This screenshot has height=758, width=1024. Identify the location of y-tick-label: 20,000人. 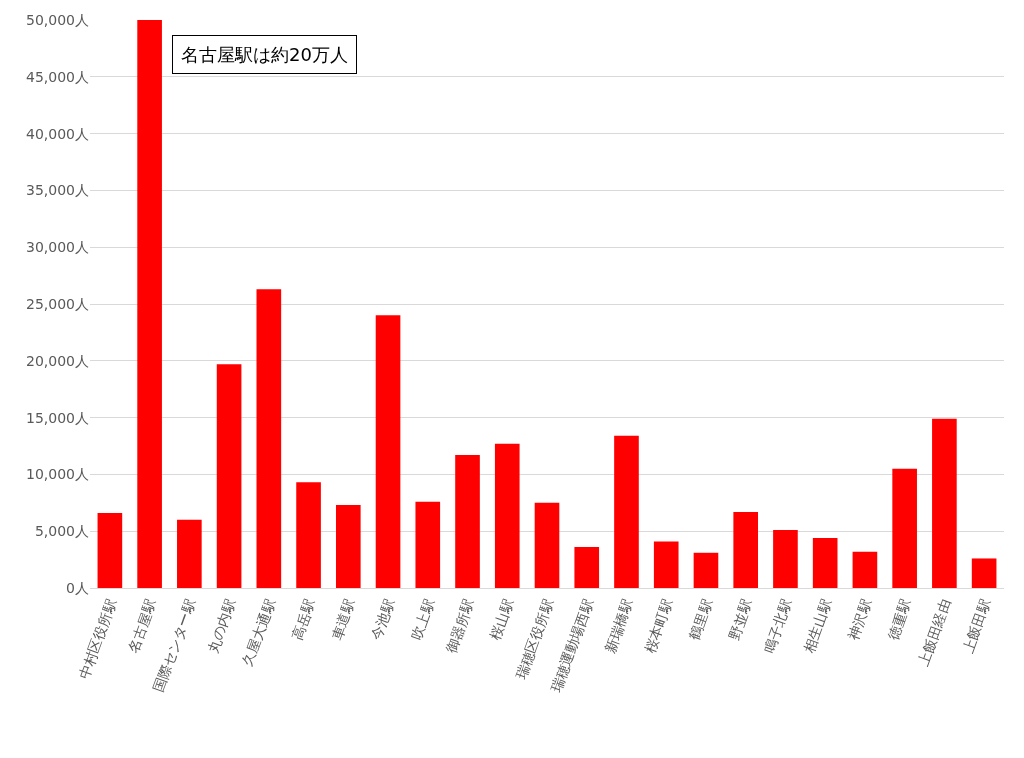
(57, 360).